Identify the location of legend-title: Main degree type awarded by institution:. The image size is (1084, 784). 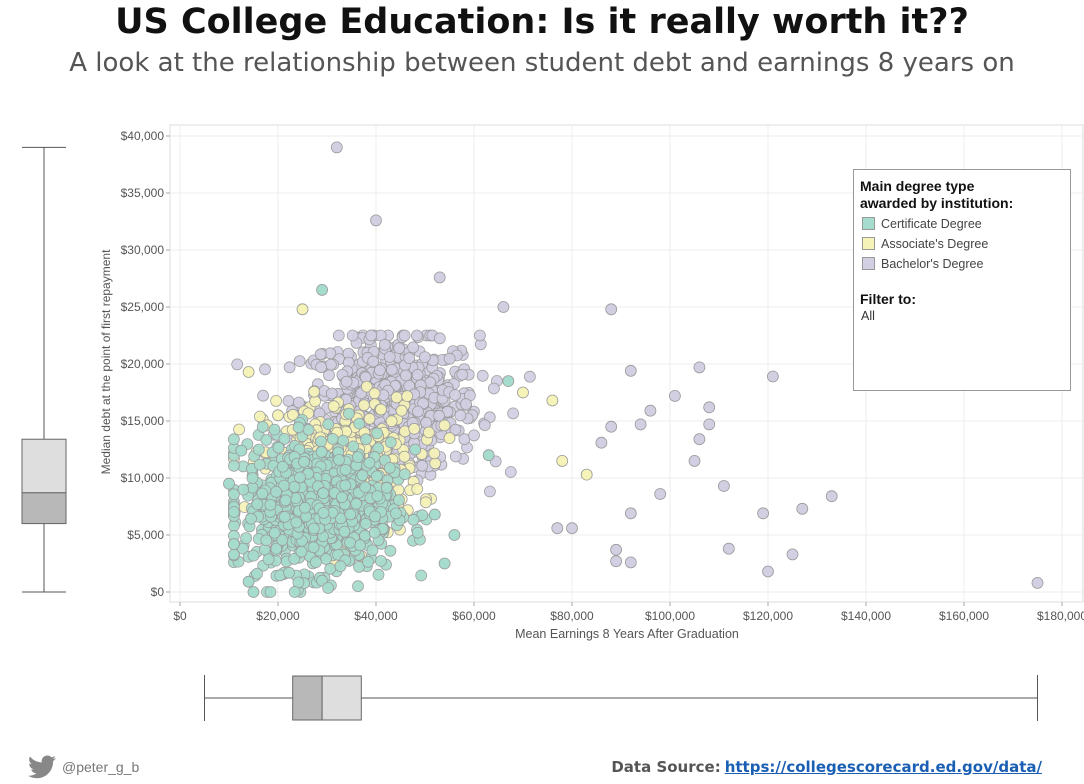
(937, 194).